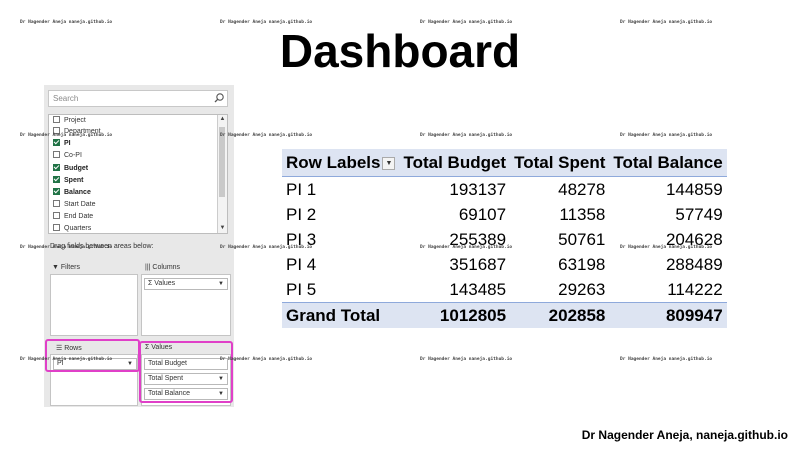 The width and height of the screenshot is (800, 450). Describe the element at coordinates (684, 435) in the screenshot. I see `slide-footer: Dr Nagender Aneja, naneja.github.io` at that location.